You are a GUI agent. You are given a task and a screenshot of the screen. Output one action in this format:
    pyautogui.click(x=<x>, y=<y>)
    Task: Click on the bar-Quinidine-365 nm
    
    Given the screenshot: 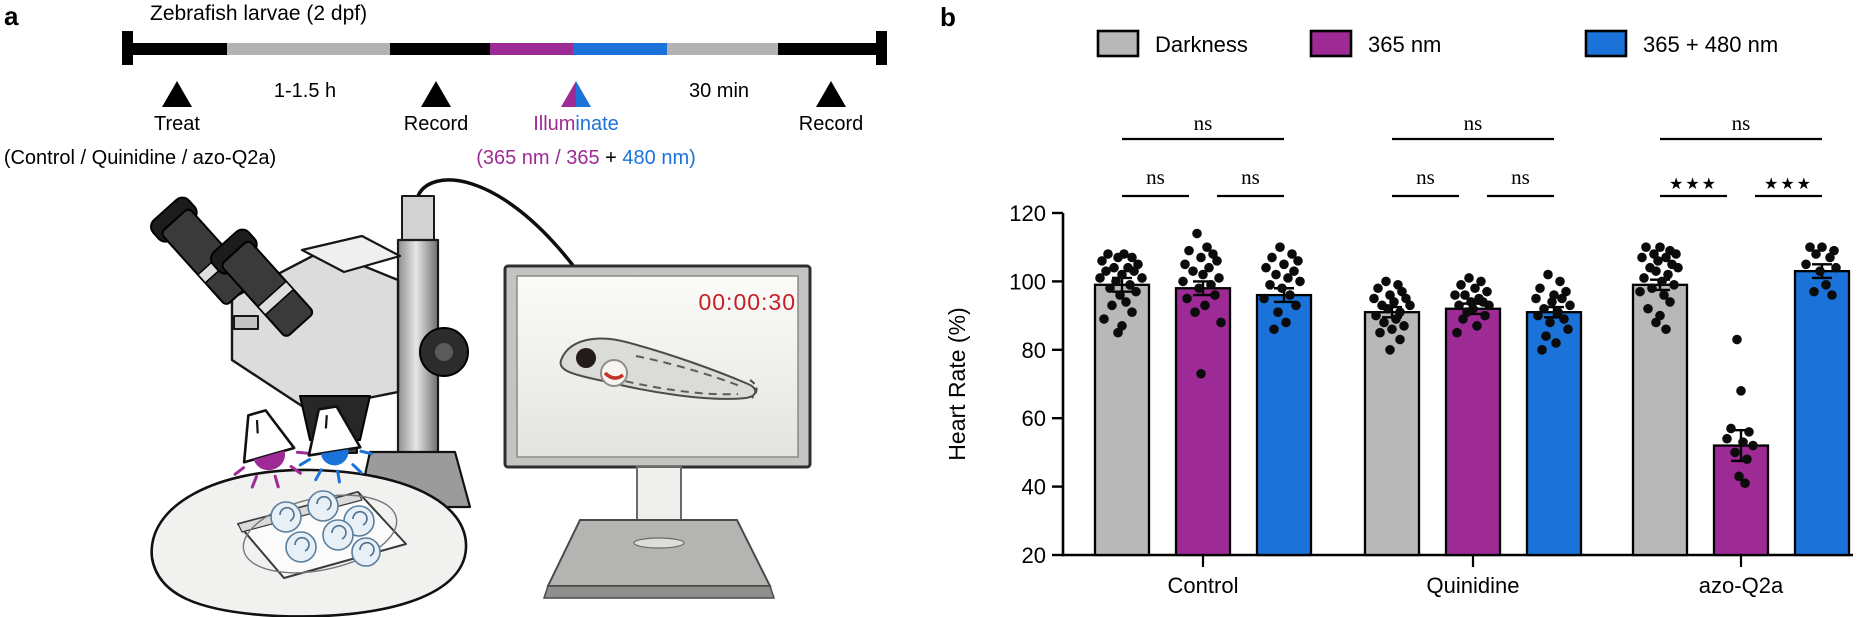 What is the action you would take?
    pyautogui.click(x=1473, y=432)
    